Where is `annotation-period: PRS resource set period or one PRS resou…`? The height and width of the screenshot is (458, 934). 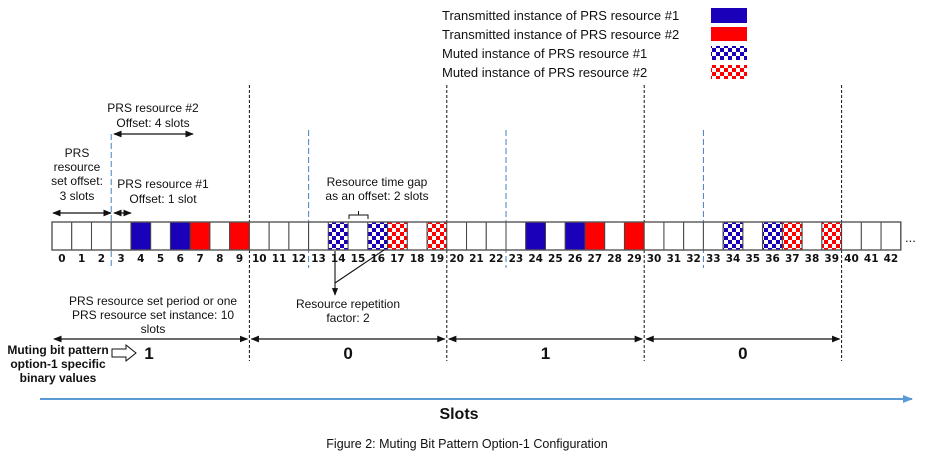 annotation-period: PRS resource set period or one PRS resou… is located at coordinates (153, 315).